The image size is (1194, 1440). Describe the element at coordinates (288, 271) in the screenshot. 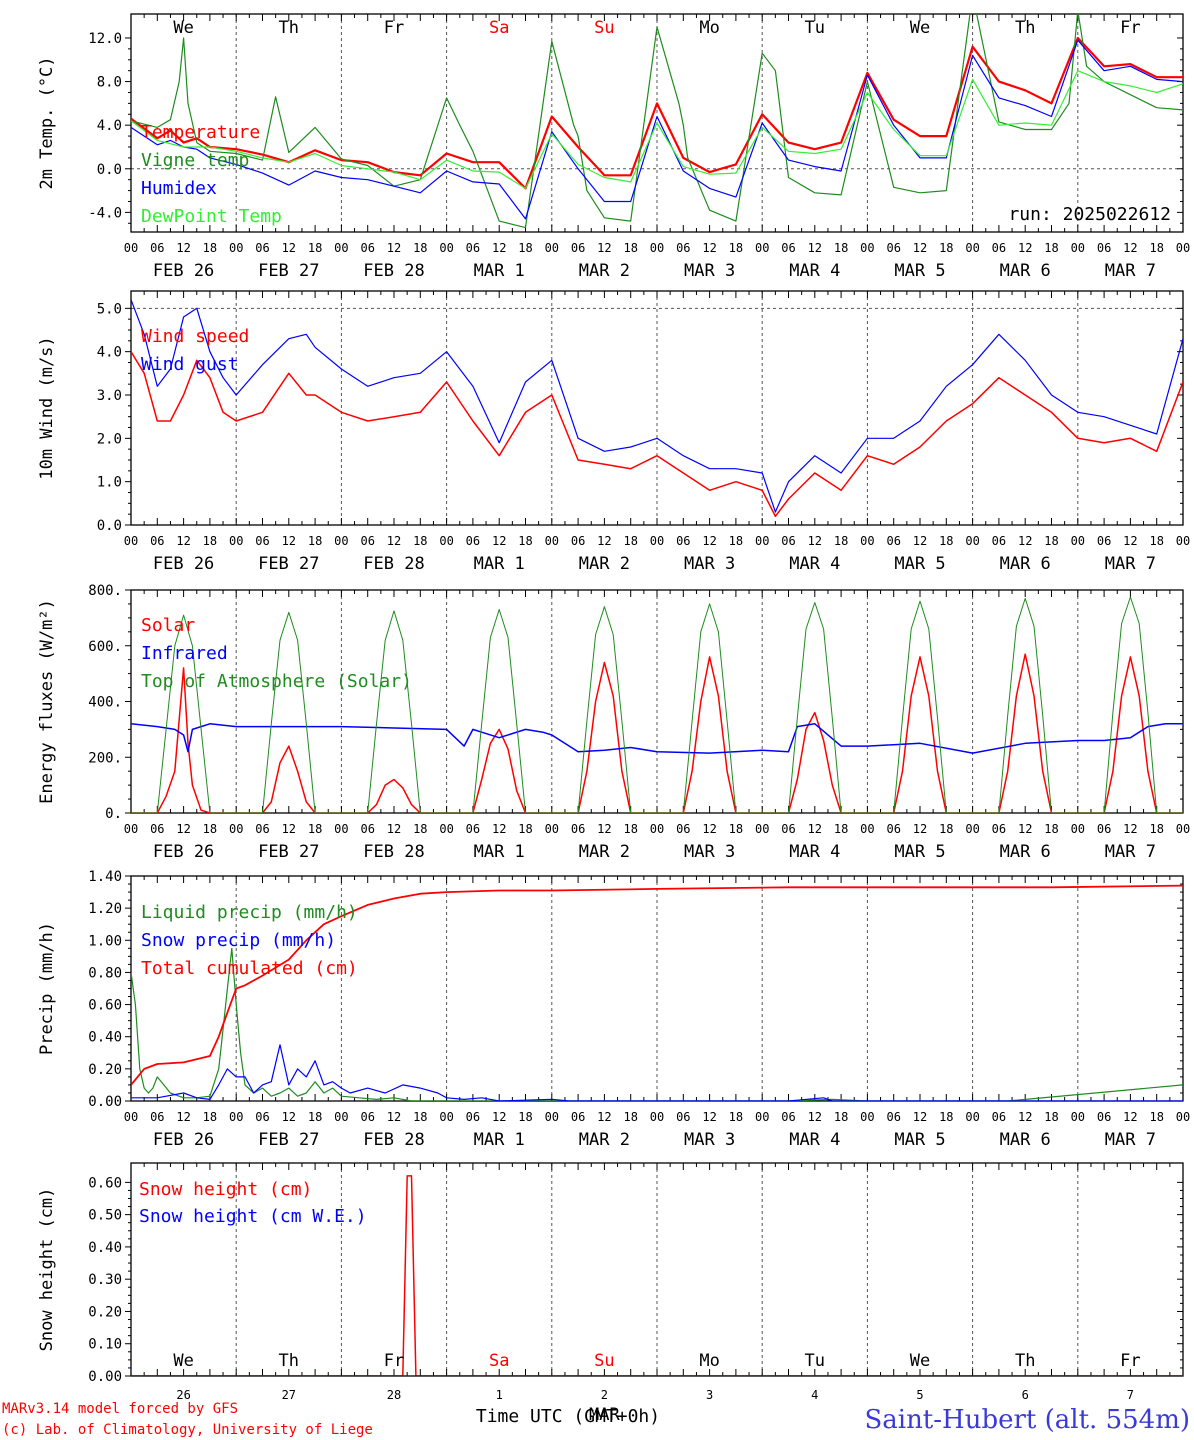

I see `date-label: FEB 27` at that location.